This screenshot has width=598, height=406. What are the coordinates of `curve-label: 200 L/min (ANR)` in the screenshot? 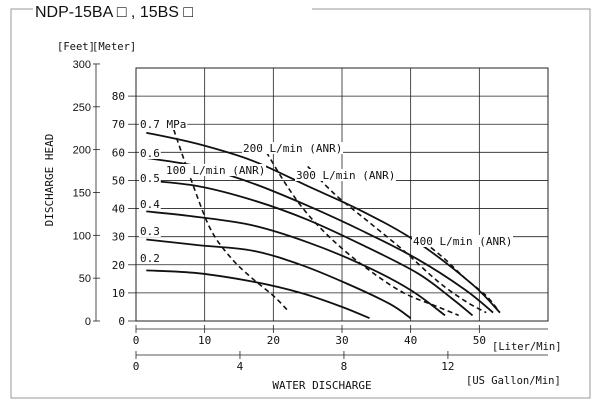 It's located at (292, 148).